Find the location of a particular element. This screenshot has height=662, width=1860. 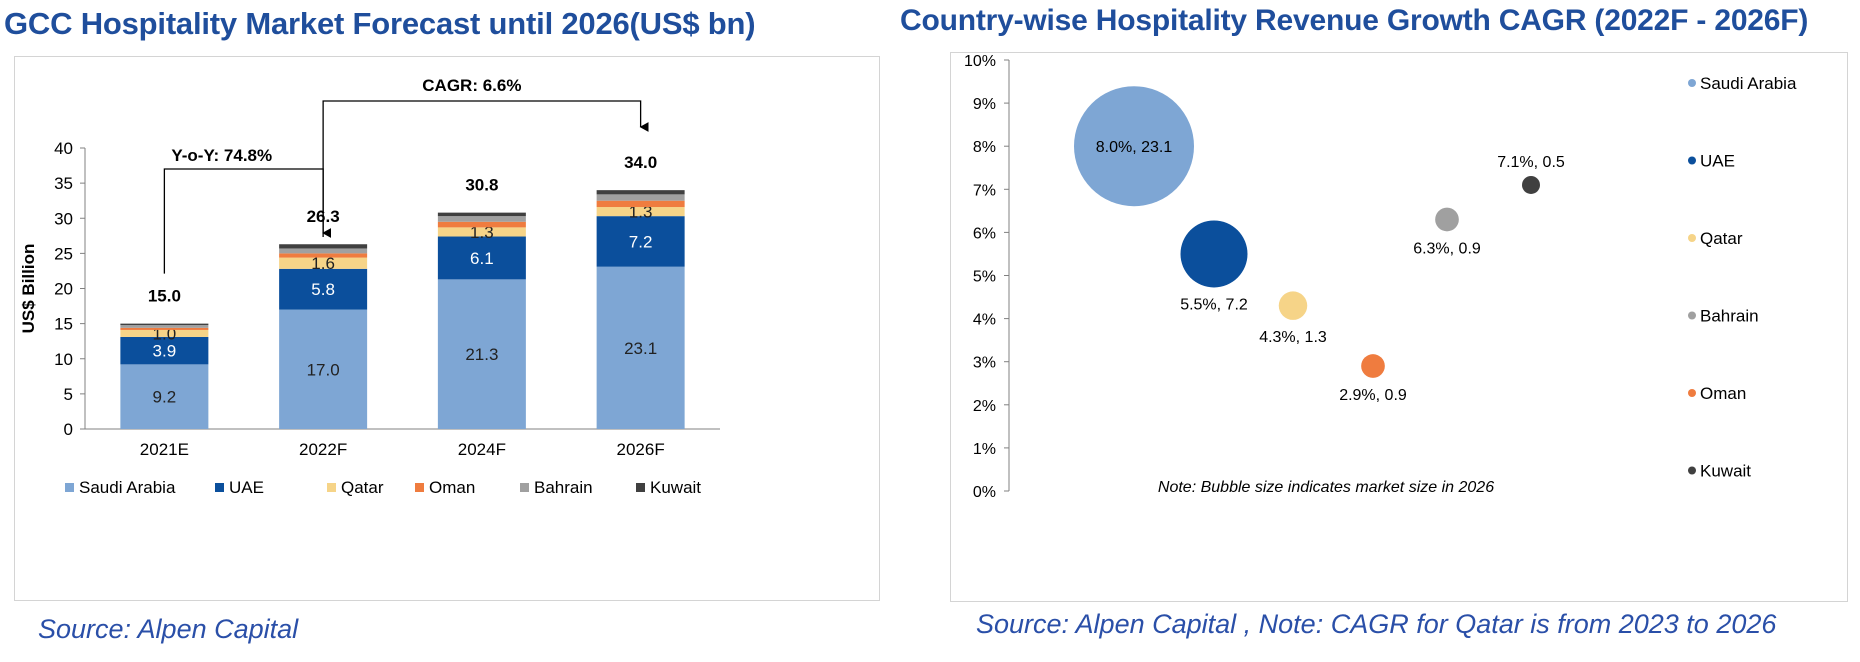

bar-total-label: 30.8 is located at coordinates (481, 185).